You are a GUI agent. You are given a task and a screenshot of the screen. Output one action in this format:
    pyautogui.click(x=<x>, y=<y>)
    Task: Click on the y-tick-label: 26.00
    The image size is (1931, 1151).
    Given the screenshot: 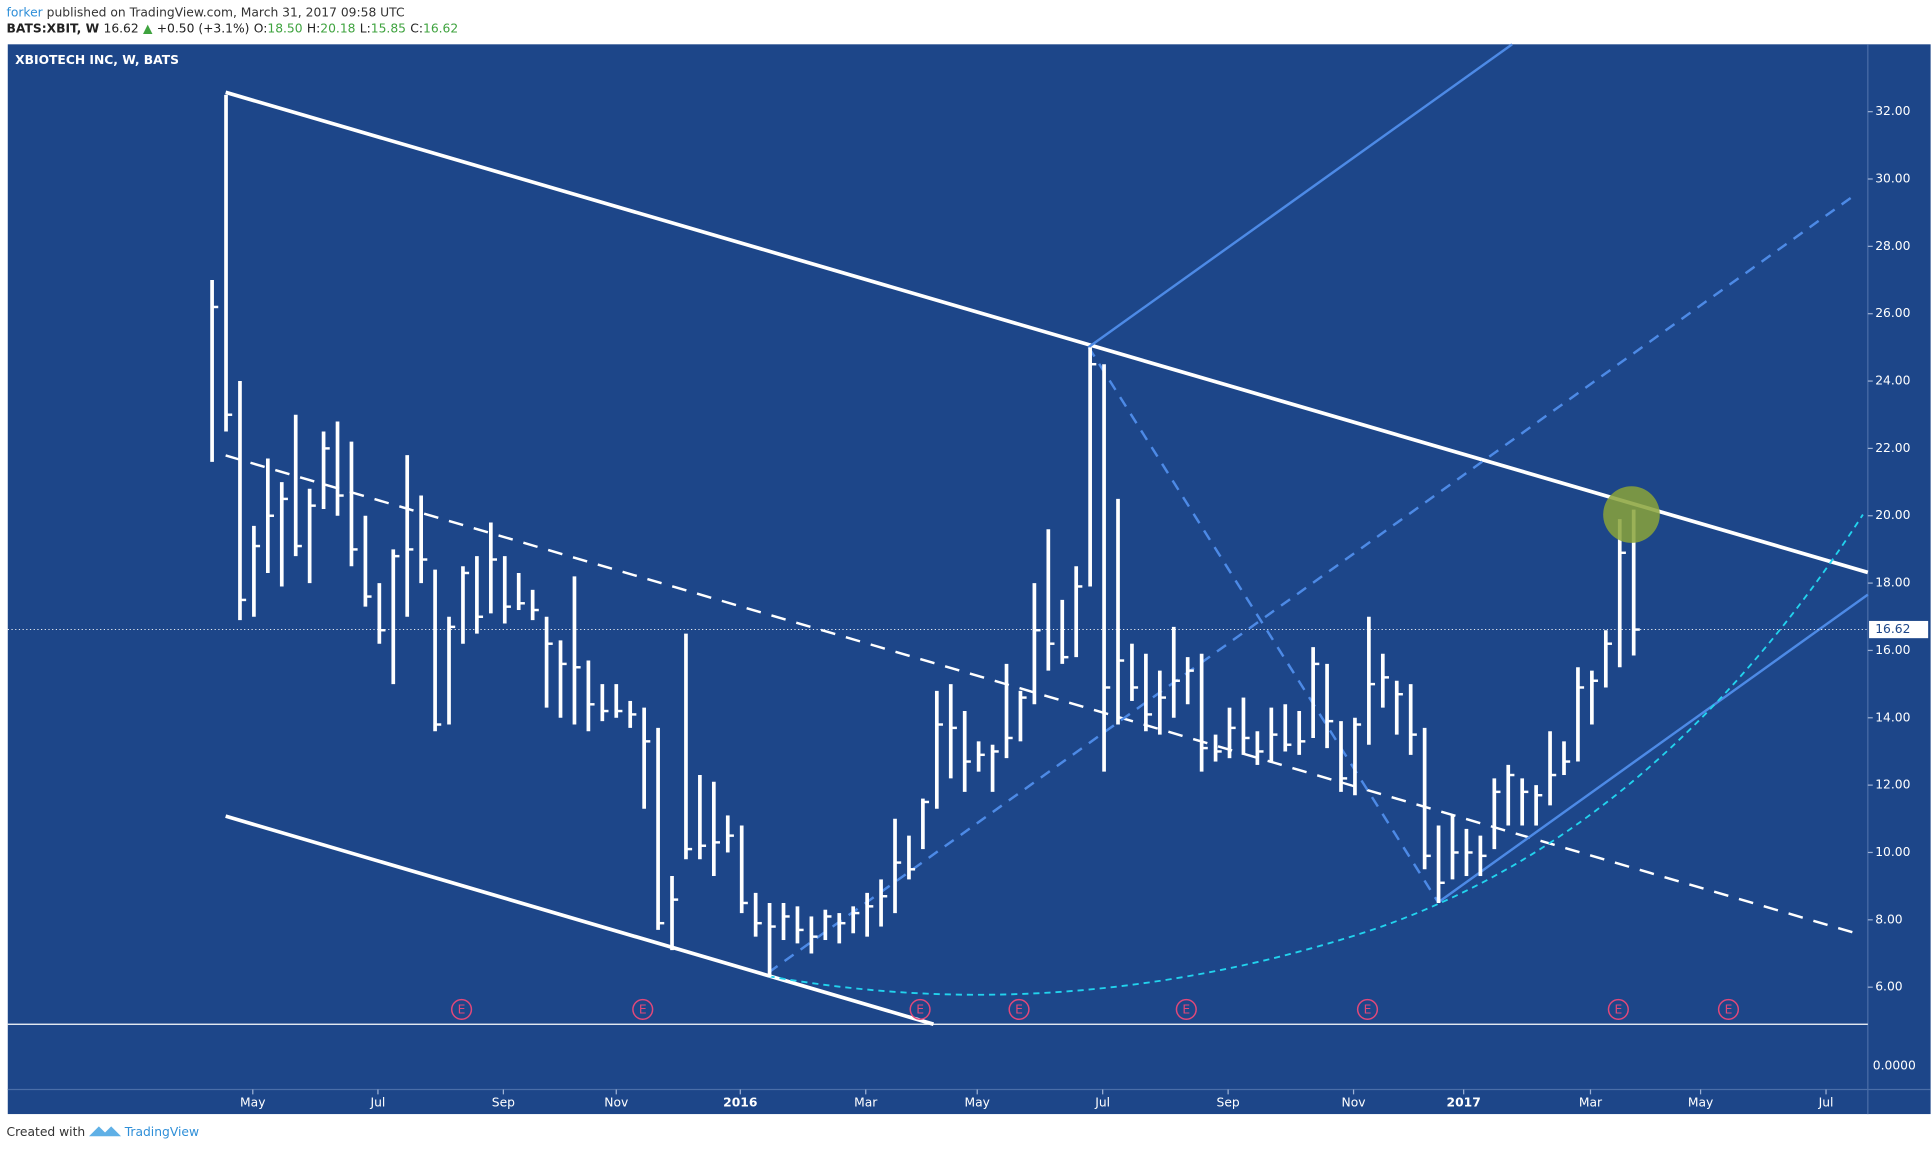 What is the action you would take?
    pyautogui.click(x=1892, y=313)
    